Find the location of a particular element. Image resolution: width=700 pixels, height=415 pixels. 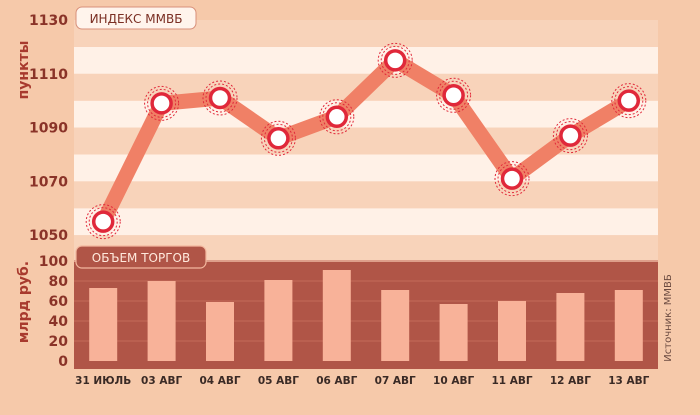

x-tick-label: 31 ИЮЛЬ is located at coordinates (103, 381).